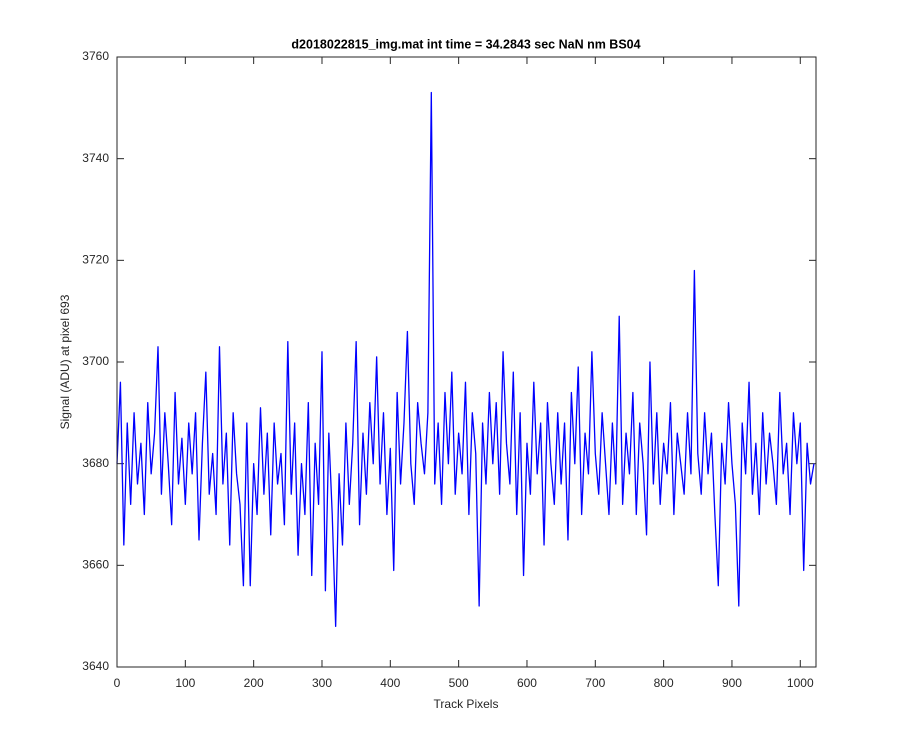 The image size is (900, 750). Describe the element at coordinates (732, 683) in the screenshot. I see `x-tick-label: 900` at that location.